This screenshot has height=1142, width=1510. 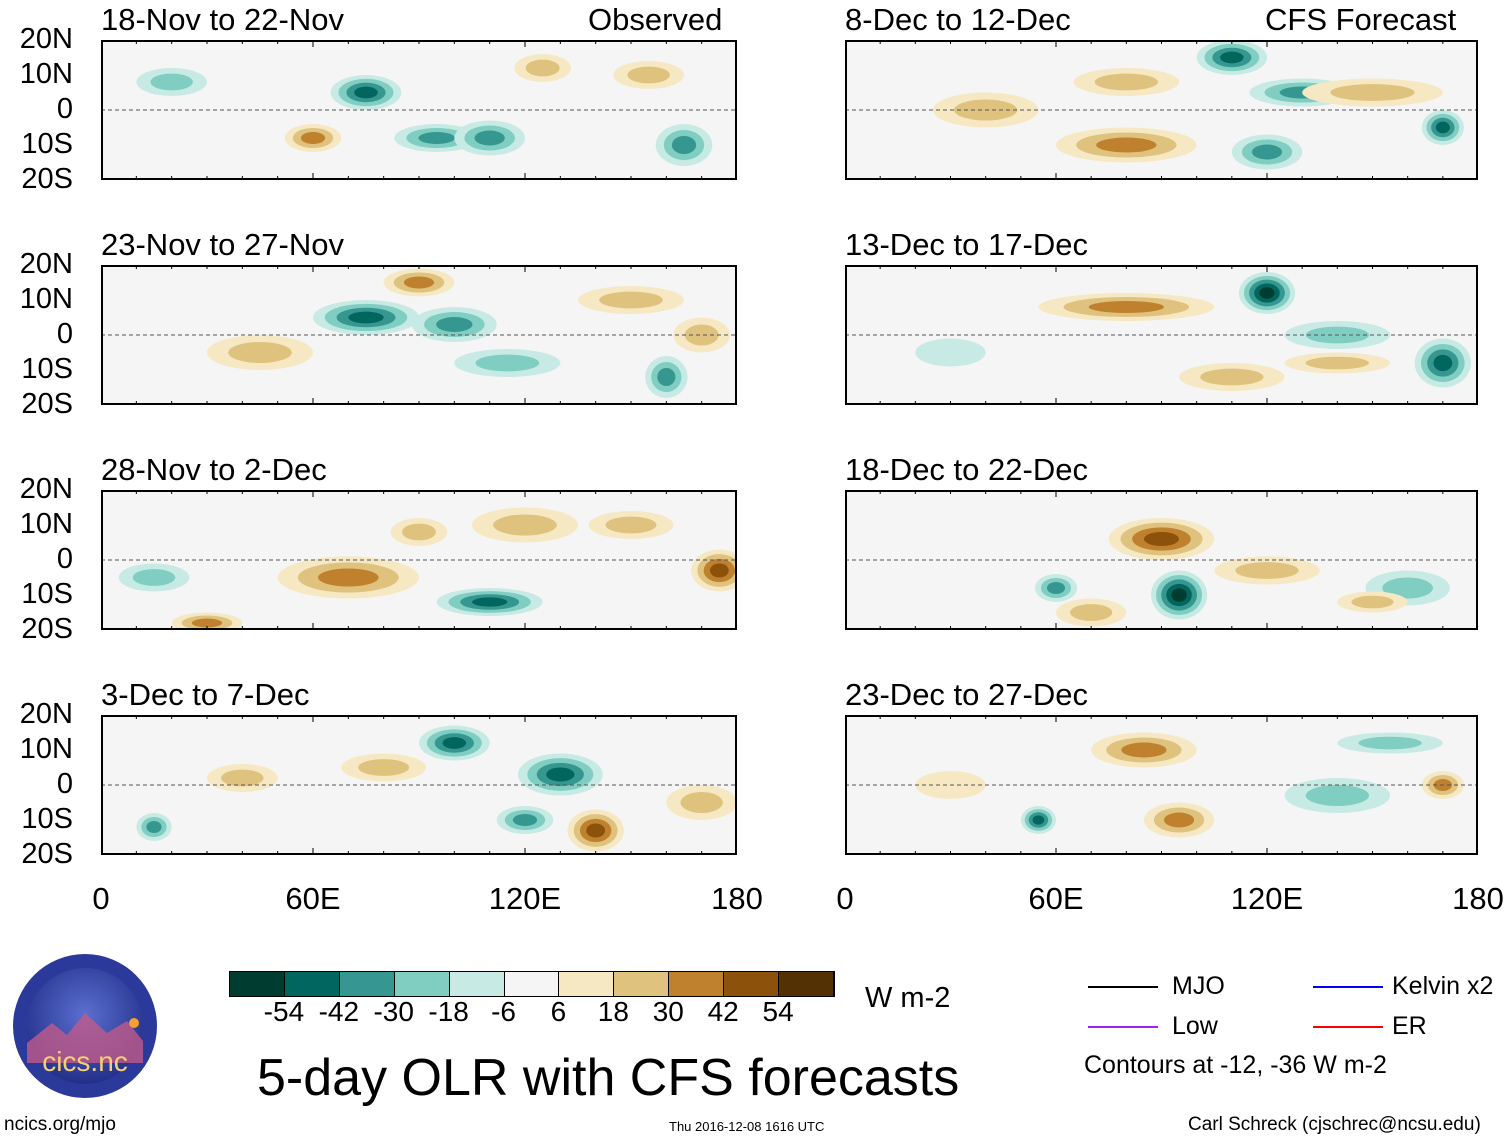 I want to click on panel-title: 23-Nov to 27-Nov, so click(x=222, y=244).